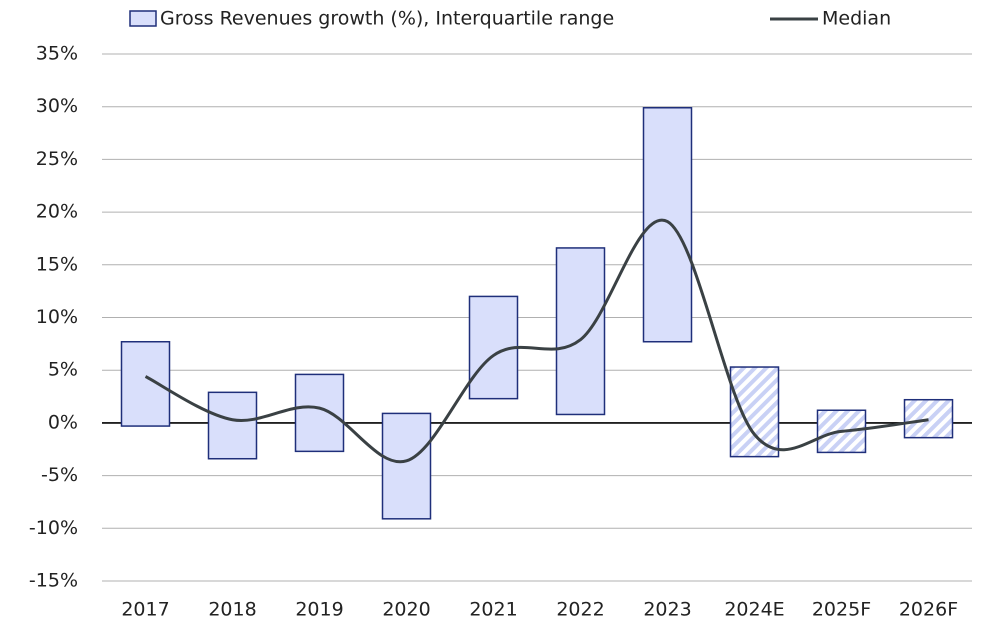 The image size is (987, 623). What do you see at coordinates (57, 317) in the screenshot?
I see `y-tick-label: 10%` at bounding box center [57, 317].